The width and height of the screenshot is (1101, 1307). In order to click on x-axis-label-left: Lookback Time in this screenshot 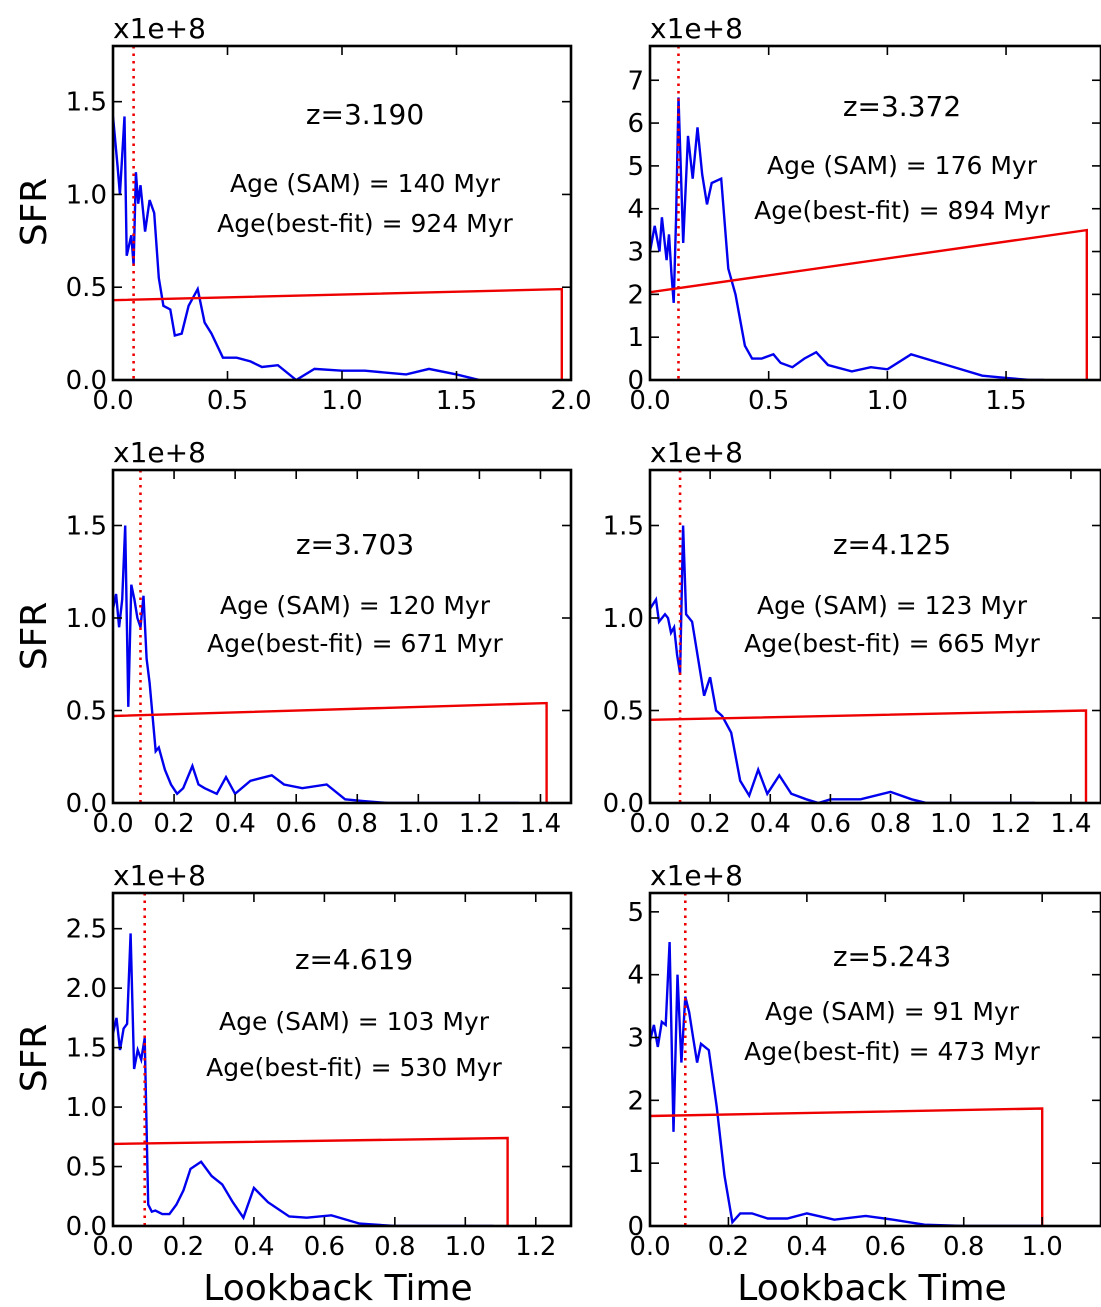, I will do `click(337, 1287)`.